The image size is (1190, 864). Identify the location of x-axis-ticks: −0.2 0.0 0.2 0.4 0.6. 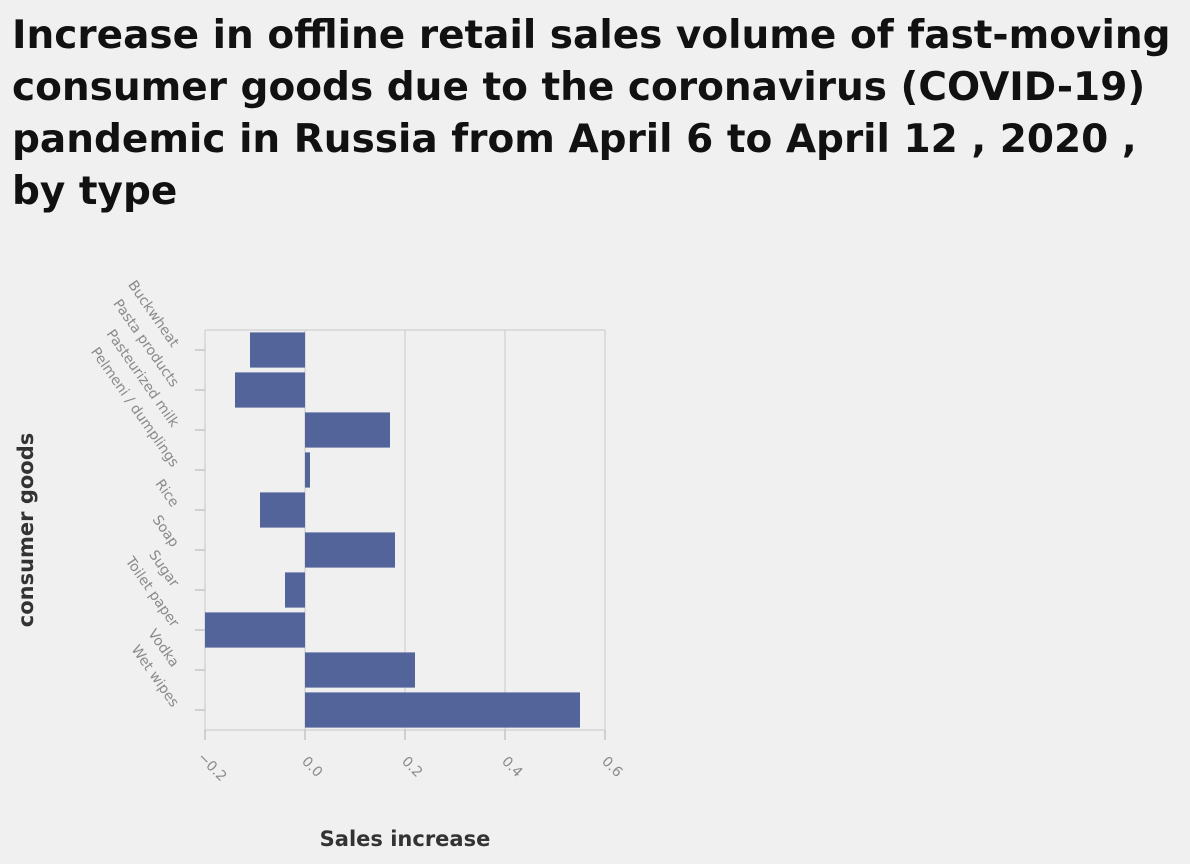
(409, 757).